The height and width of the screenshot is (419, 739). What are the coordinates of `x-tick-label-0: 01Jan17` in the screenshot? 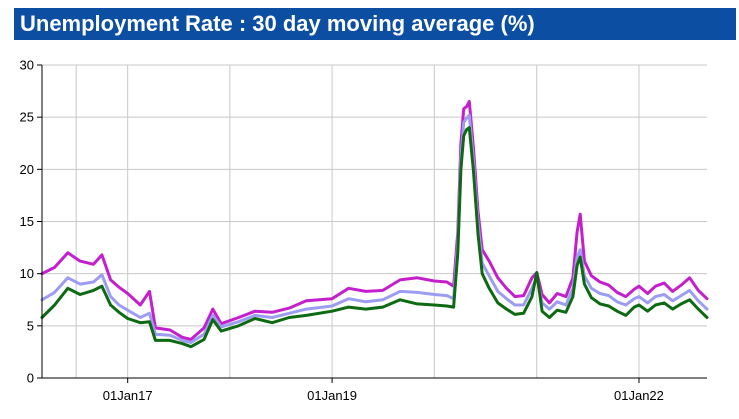 It's located at (128, 395).